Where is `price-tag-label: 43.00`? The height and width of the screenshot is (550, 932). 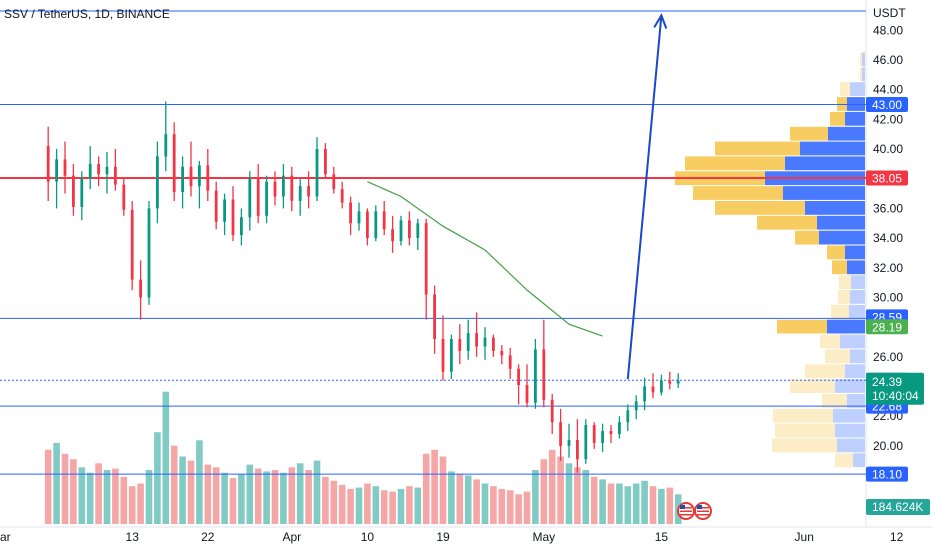 price-tag-label: 43.00 is located at coordinates (887, 105).